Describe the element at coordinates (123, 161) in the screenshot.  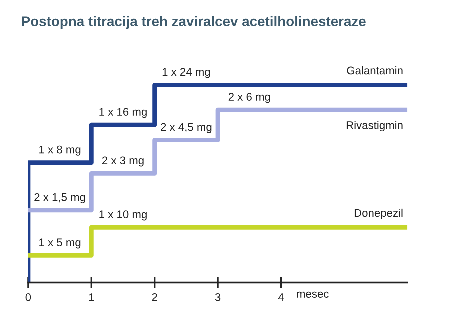
I see `annotation: 2 x 3 mg` at that location.